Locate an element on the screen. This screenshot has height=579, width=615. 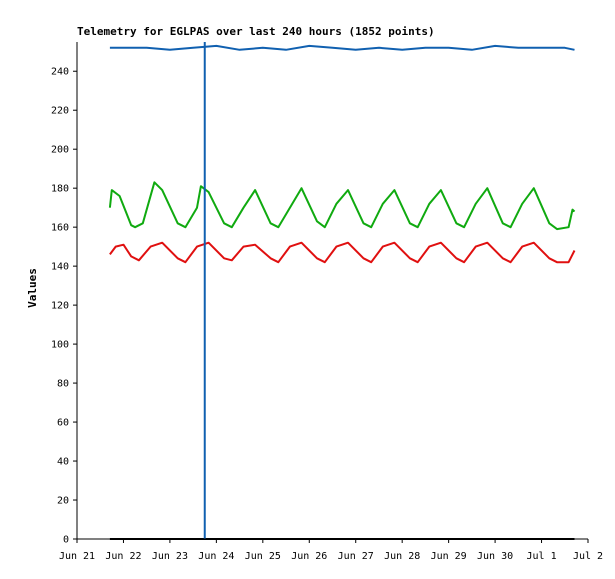
y-tick-label: 160 is located at coordinates (60, 228).